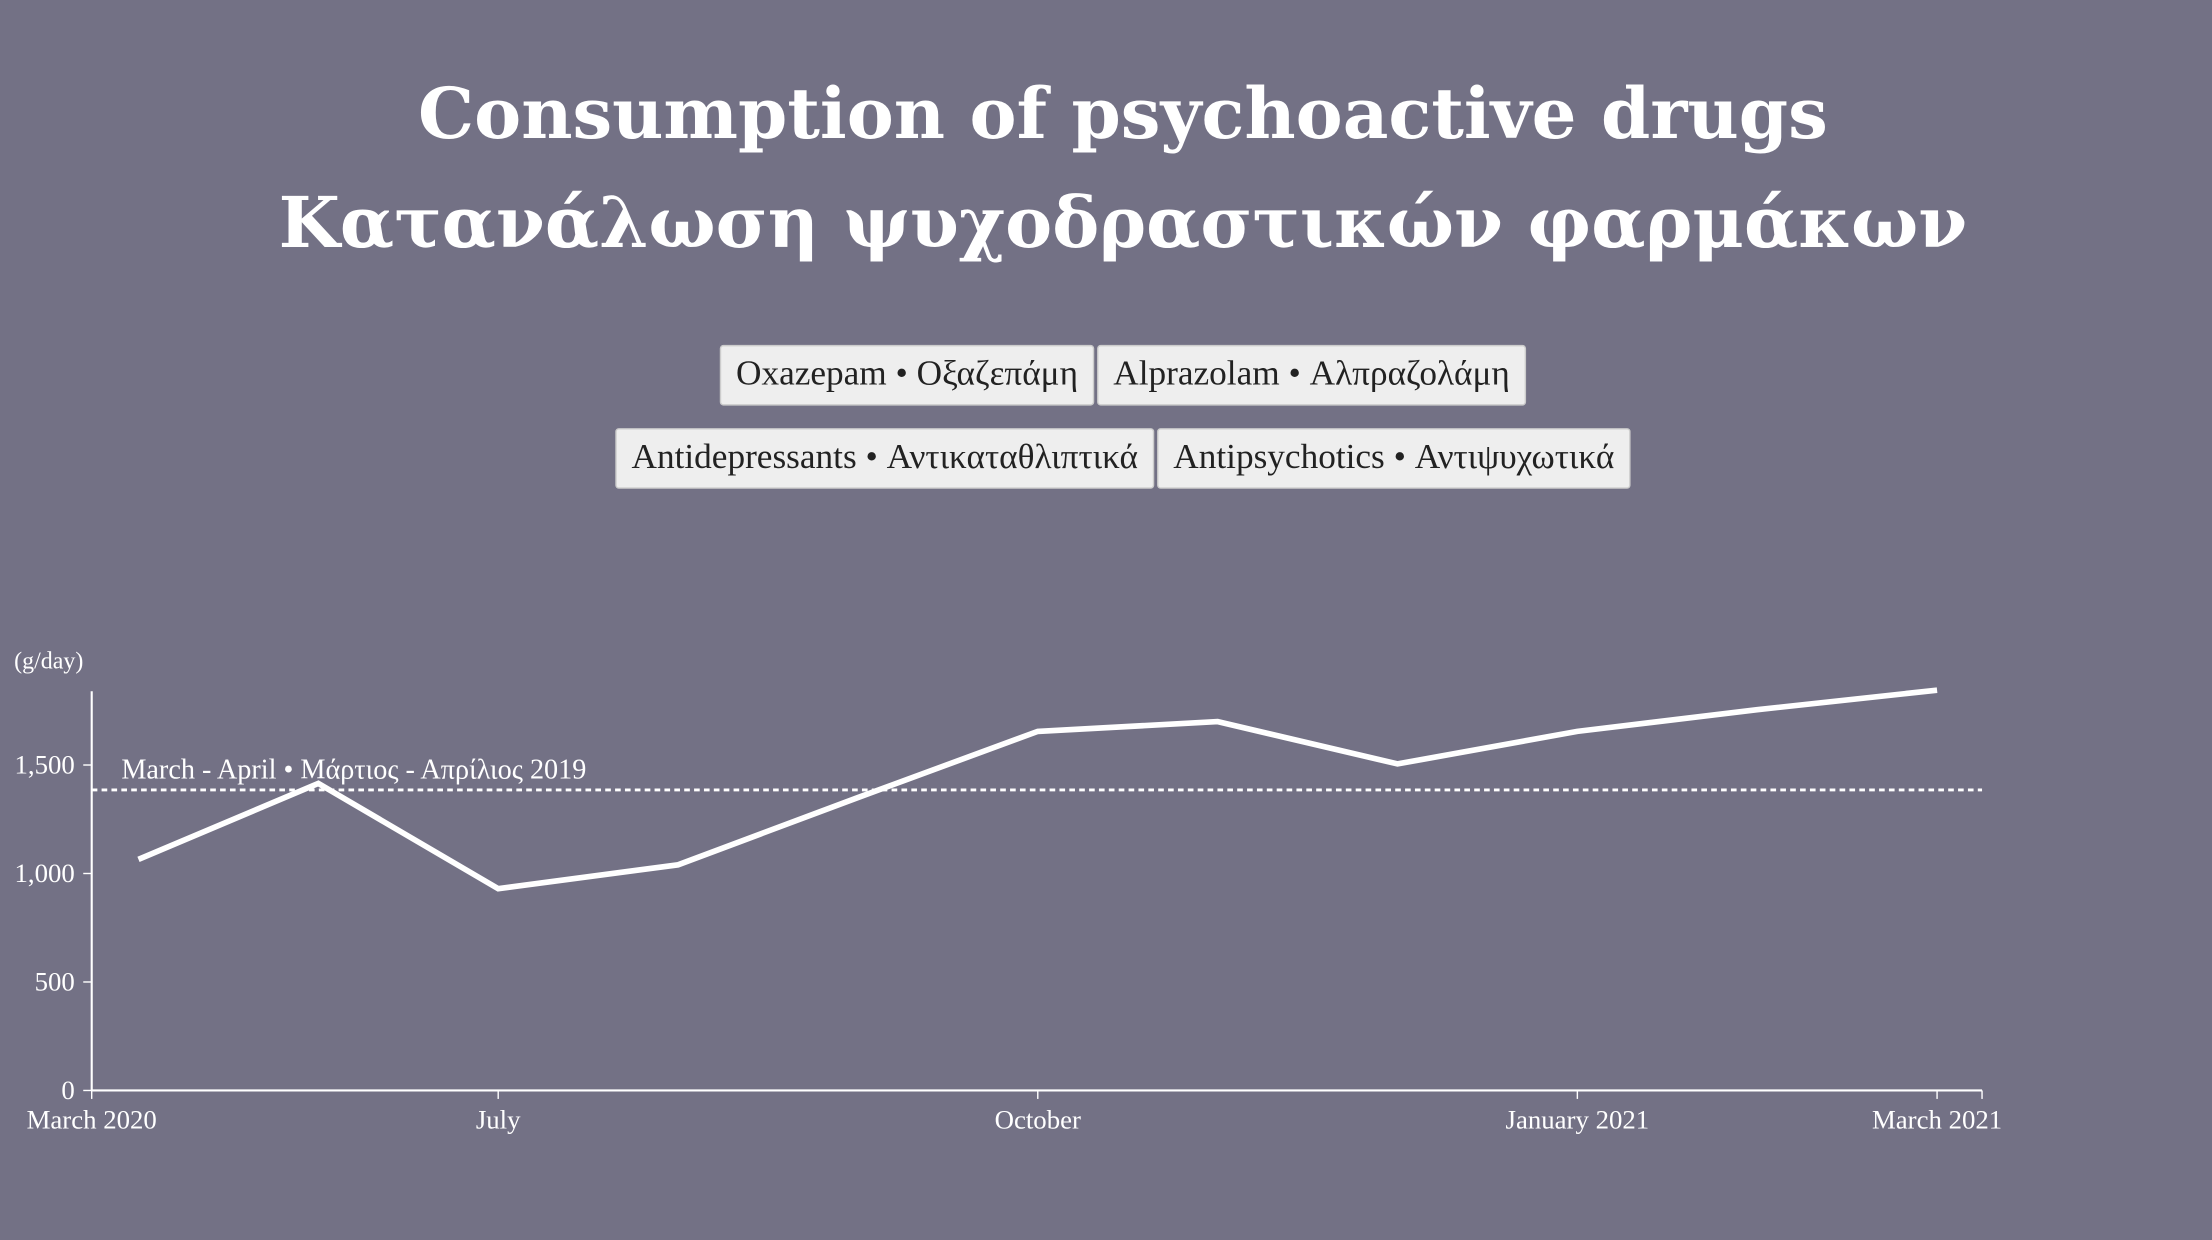 This screenshot has height=1240, width=2212. I want to click on legend-text: Antidepressants • Αντικαταθλιπτικά, so click(885, 456).